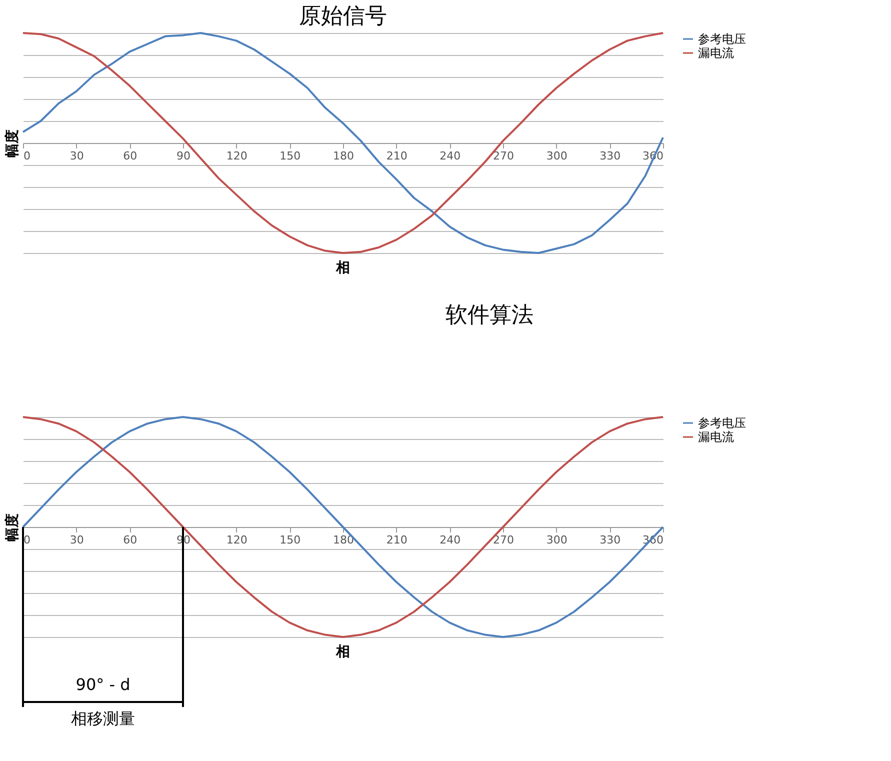 This screenshot has height=761, width=891. What do you see at coordinates (343, 16) in the screenshot?
I see `chart-title: 原始信号` at bounding box center [343, 16].